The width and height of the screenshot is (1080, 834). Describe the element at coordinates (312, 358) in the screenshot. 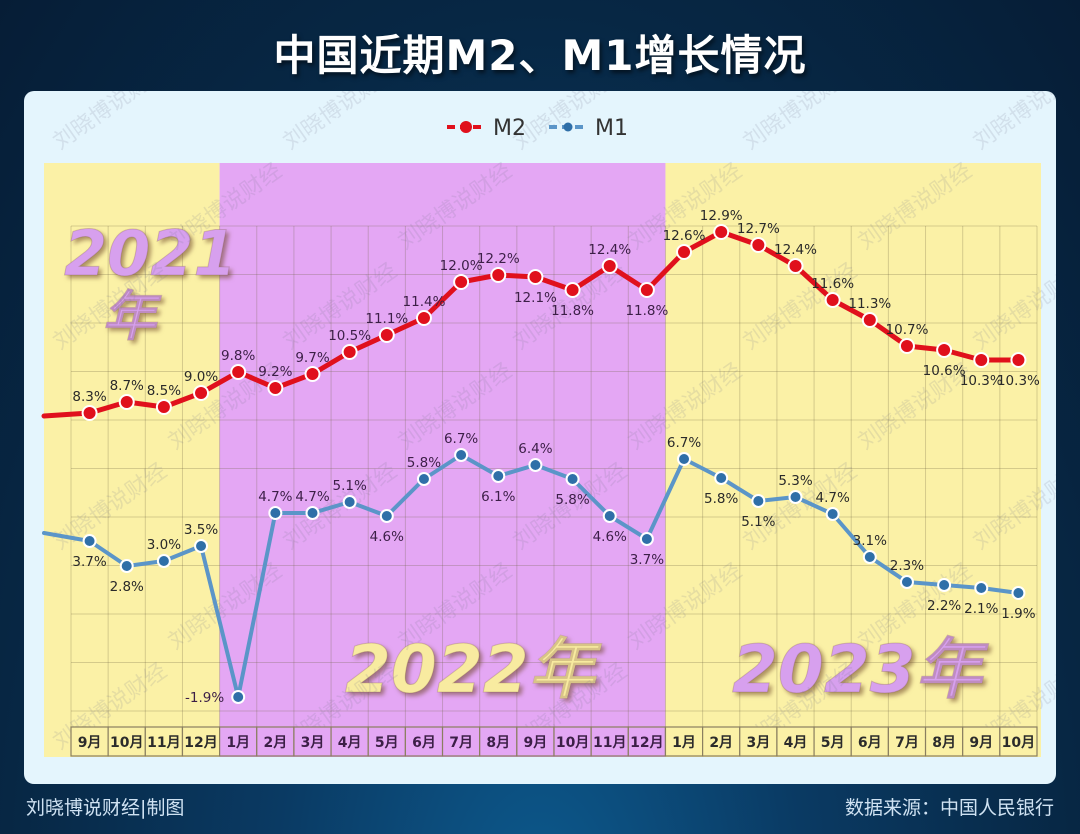

I see `m2-data-label: 9.7%` at that location.